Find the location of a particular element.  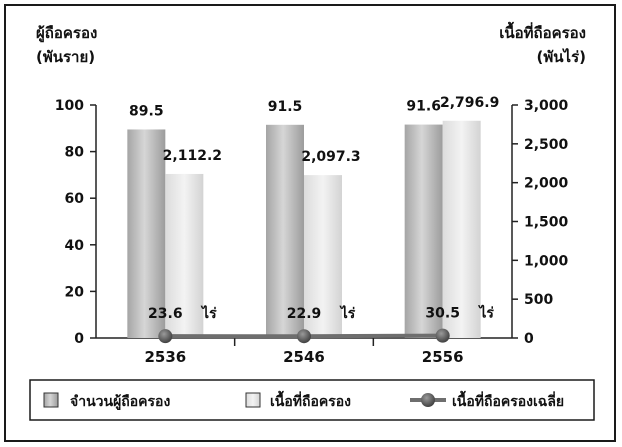

right-axis-title-line1: เนื้อที่ถือครอง is located at coordinates (542, 31).